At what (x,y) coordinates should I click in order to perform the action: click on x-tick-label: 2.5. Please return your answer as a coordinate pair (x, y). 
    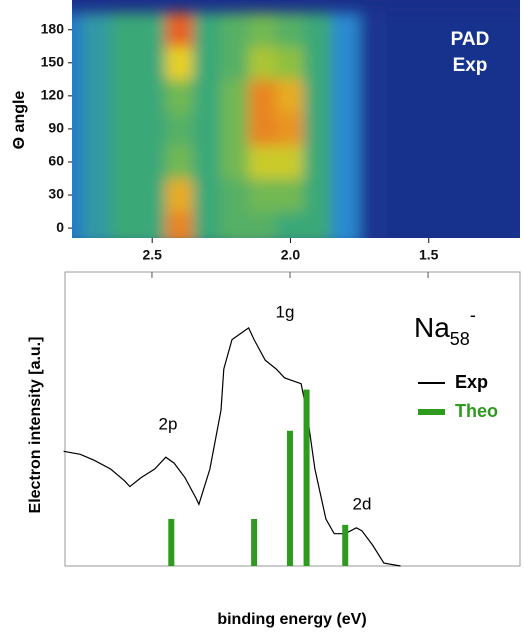
    Looking at the image, I should click on (152, 255).